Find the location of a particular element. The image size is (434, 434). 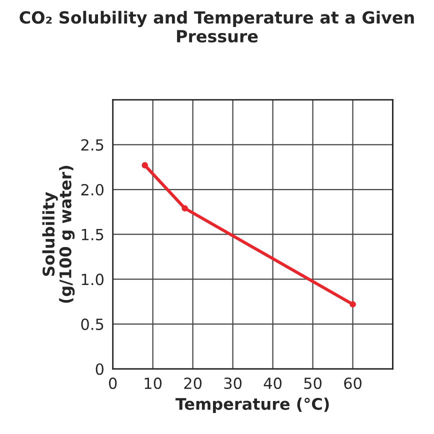

x-tick-label: 20 is located at coordinates (193, 384).